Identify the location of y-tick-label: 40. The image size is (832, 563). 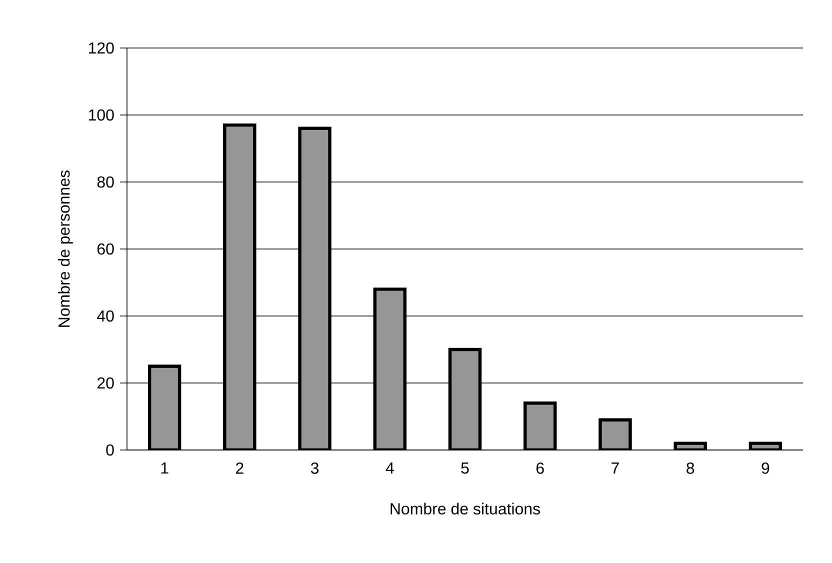
(105, 316).